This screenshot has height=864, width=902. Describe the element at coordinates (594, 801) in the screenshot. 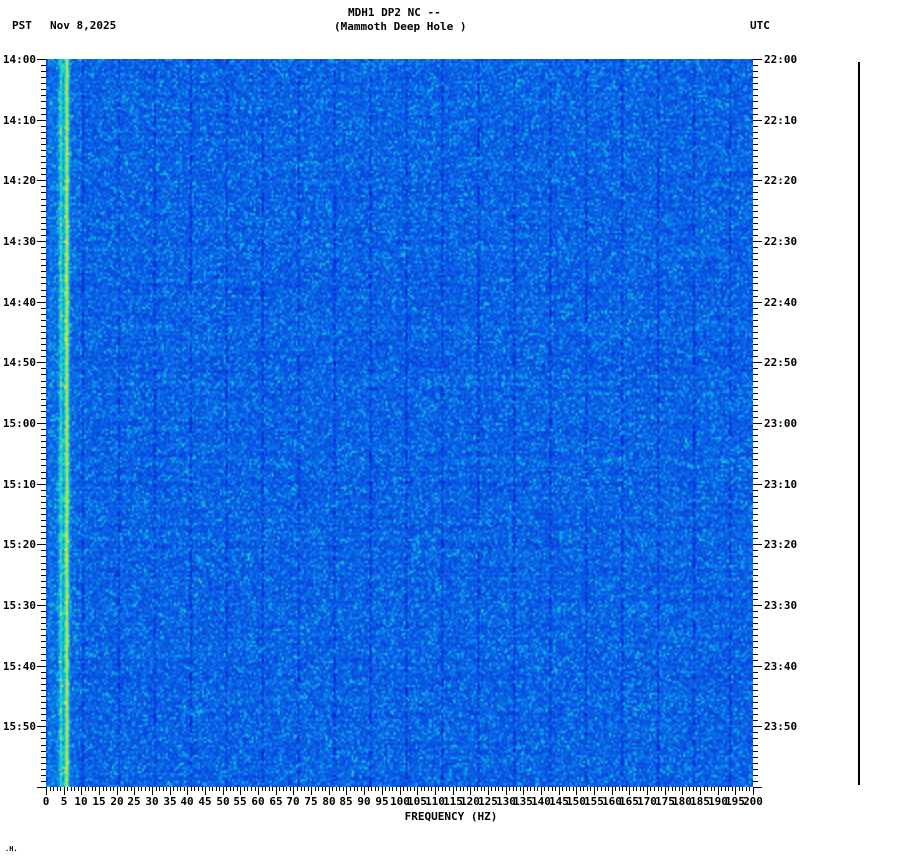

I see `freq-tick-label: 155` at that location.